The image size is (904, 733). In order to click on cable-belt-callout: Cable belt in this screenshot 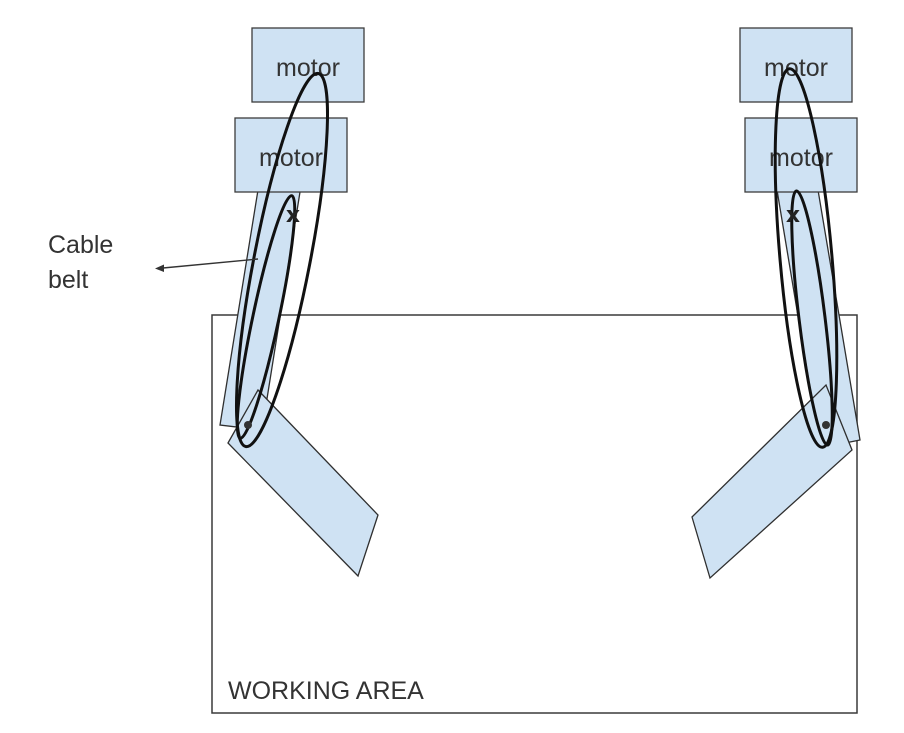, I will do `click(153, 262)`.